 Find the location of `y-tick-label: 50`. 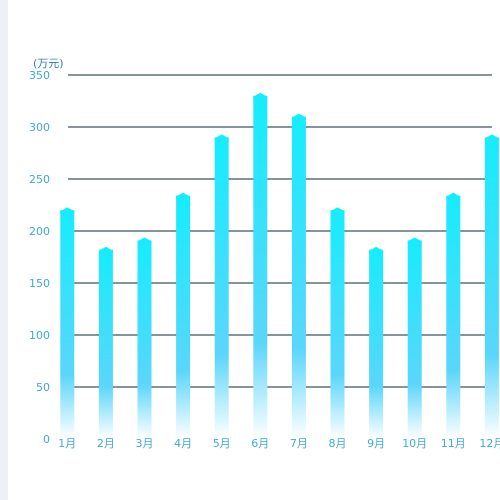

y-tick-label: 50 is located at coordinates (43, 387).